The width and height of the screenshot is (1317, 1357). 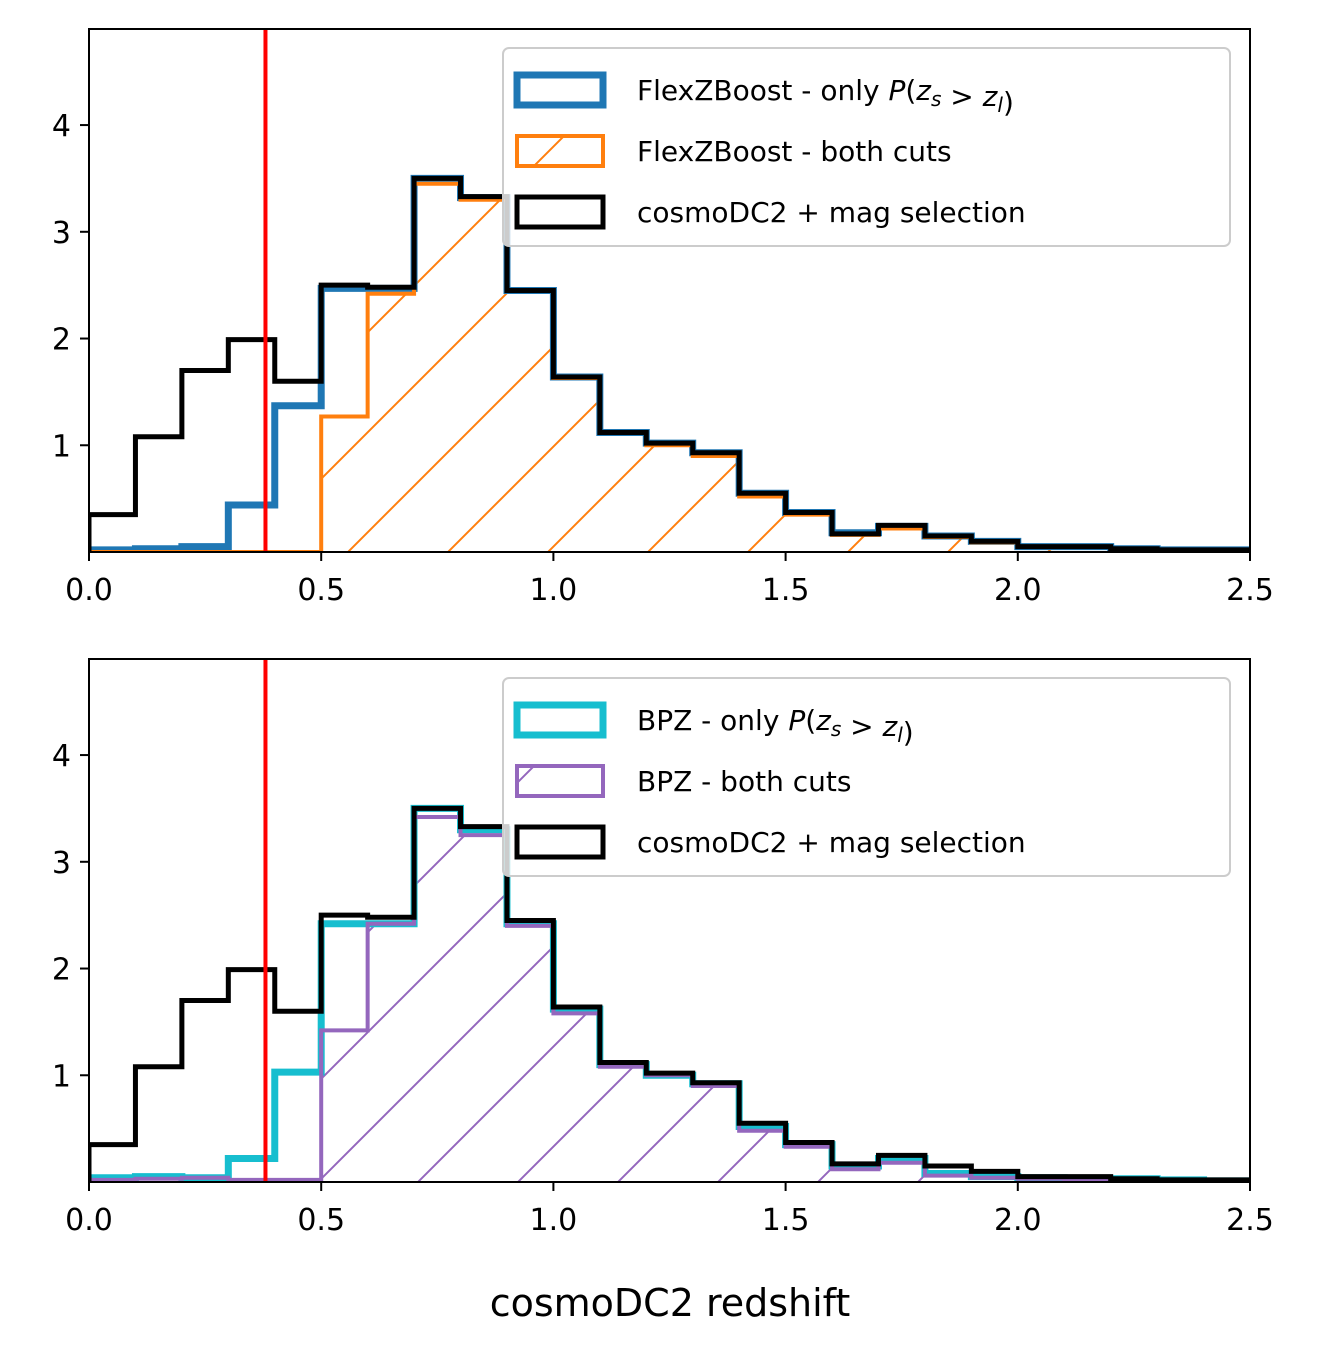 What do you see at coordinates (775, 726) in the screenshot?
I see `legend-label: BPZ - only P(zs > zl)` at bounding box center [775, 726].